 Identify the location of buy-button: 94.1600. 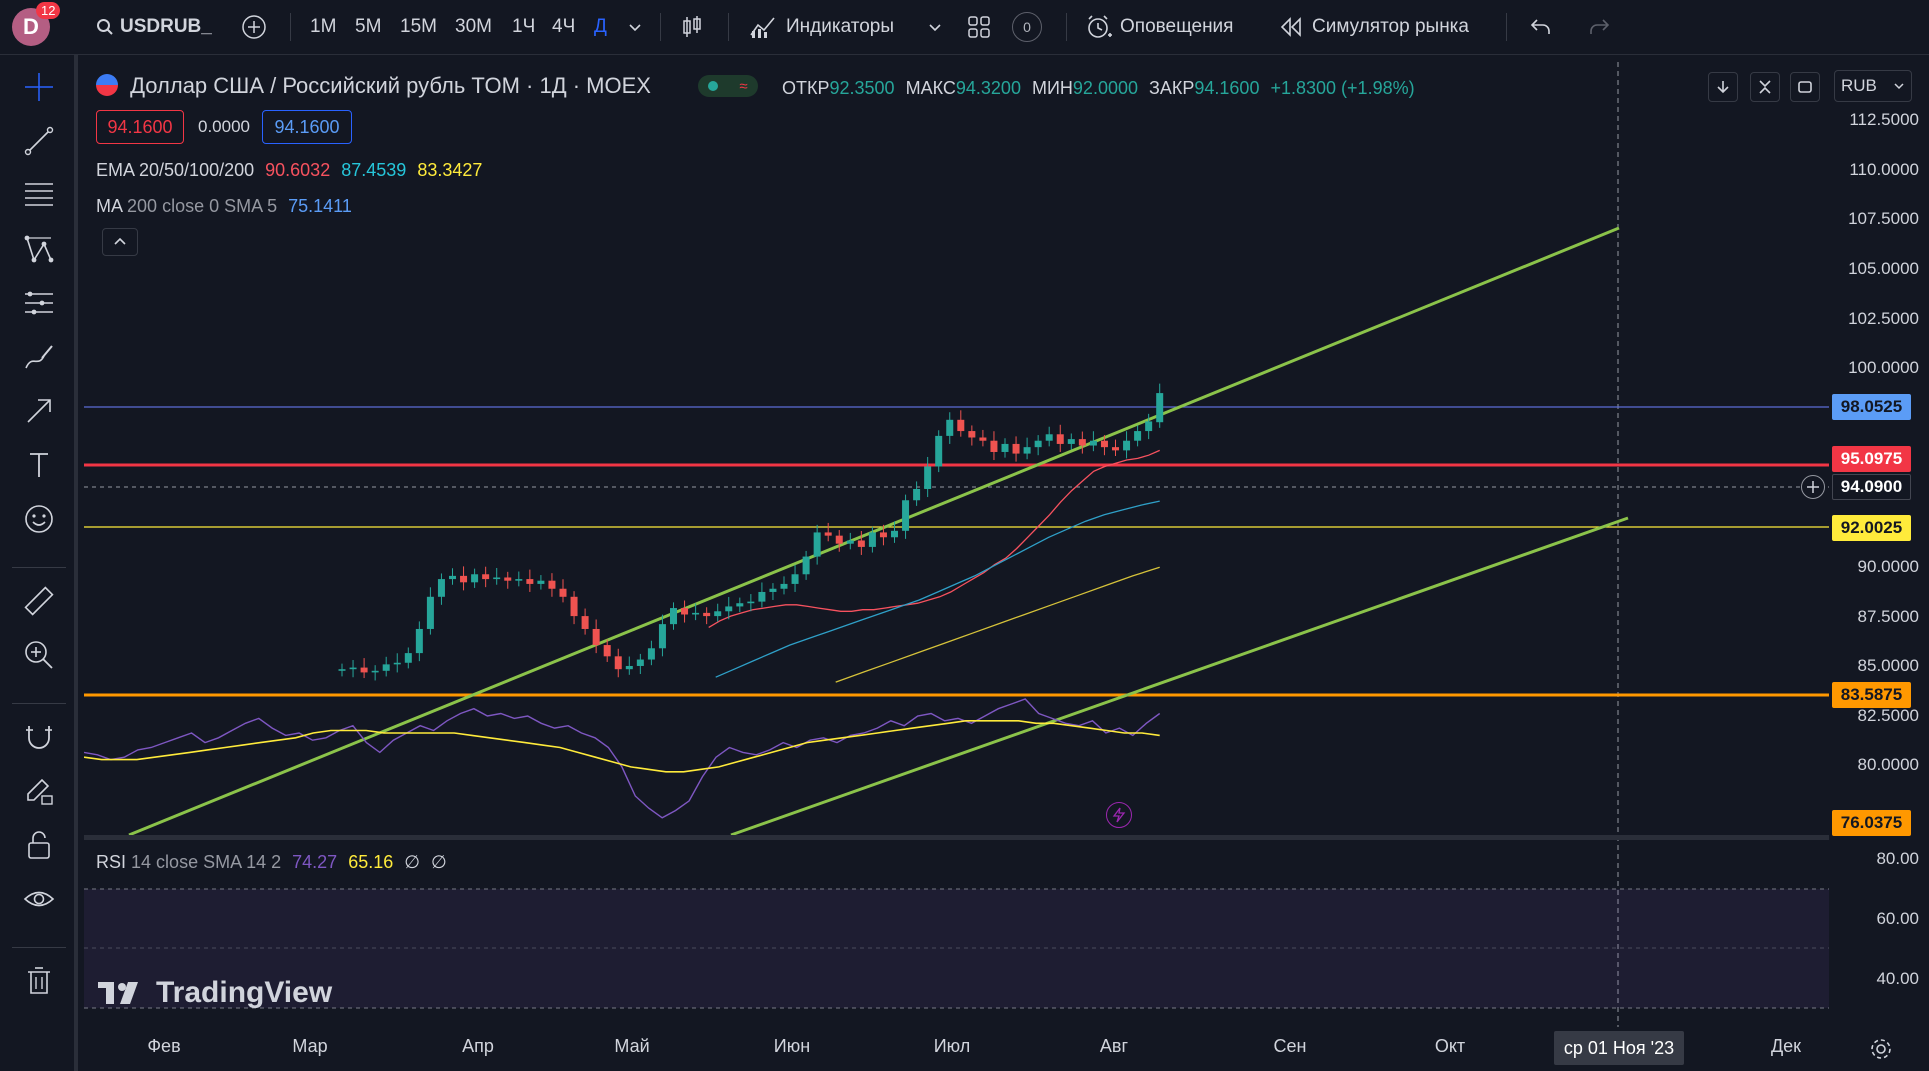
(307, 127).